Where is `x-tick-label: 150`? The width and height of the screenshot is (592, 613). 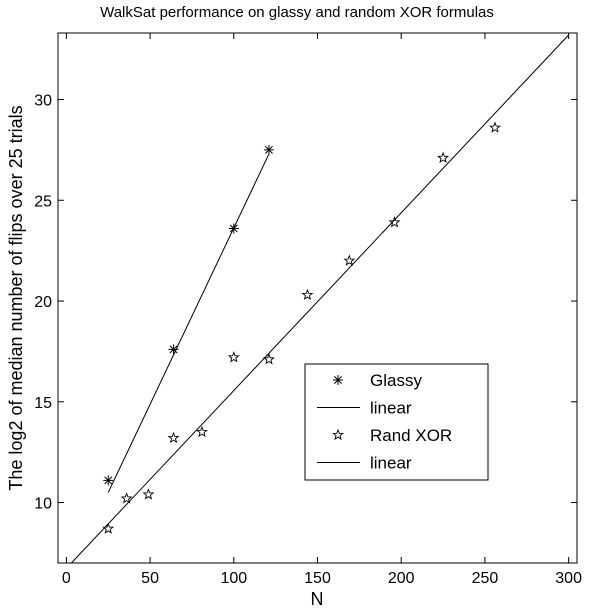 x-tick-label: 150 is located at coordinates (317, 578).